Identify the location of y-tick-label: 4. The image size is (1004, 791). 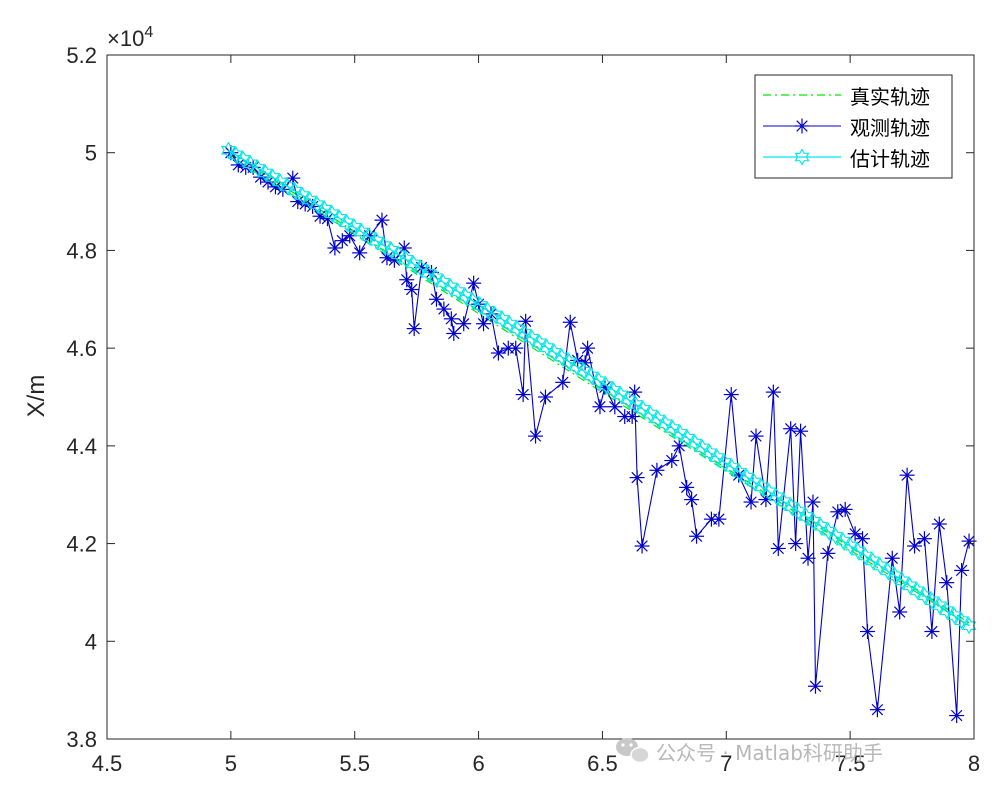
(91, 641).